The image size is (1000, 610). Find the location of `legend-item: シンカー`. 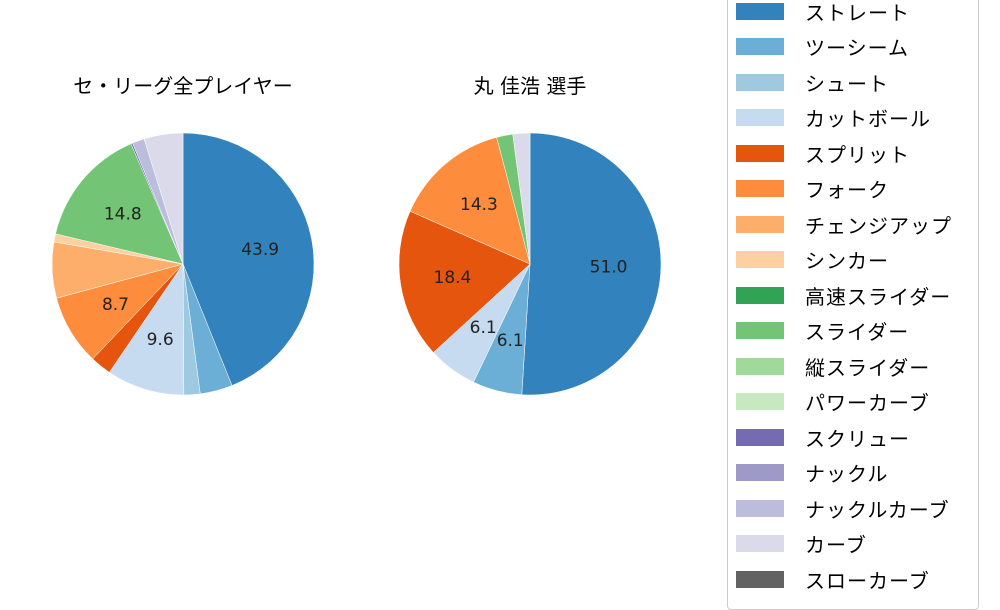

legend-item: シンカー is located at coordinates (812, 260).